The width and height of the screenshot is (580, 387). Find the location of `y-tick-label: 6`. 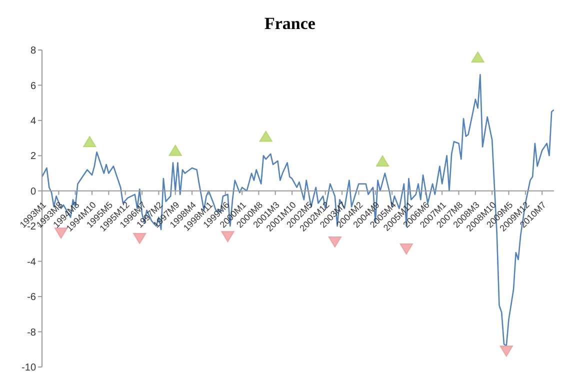

y-tick-label: 6 is located at coordinates (33, 86).